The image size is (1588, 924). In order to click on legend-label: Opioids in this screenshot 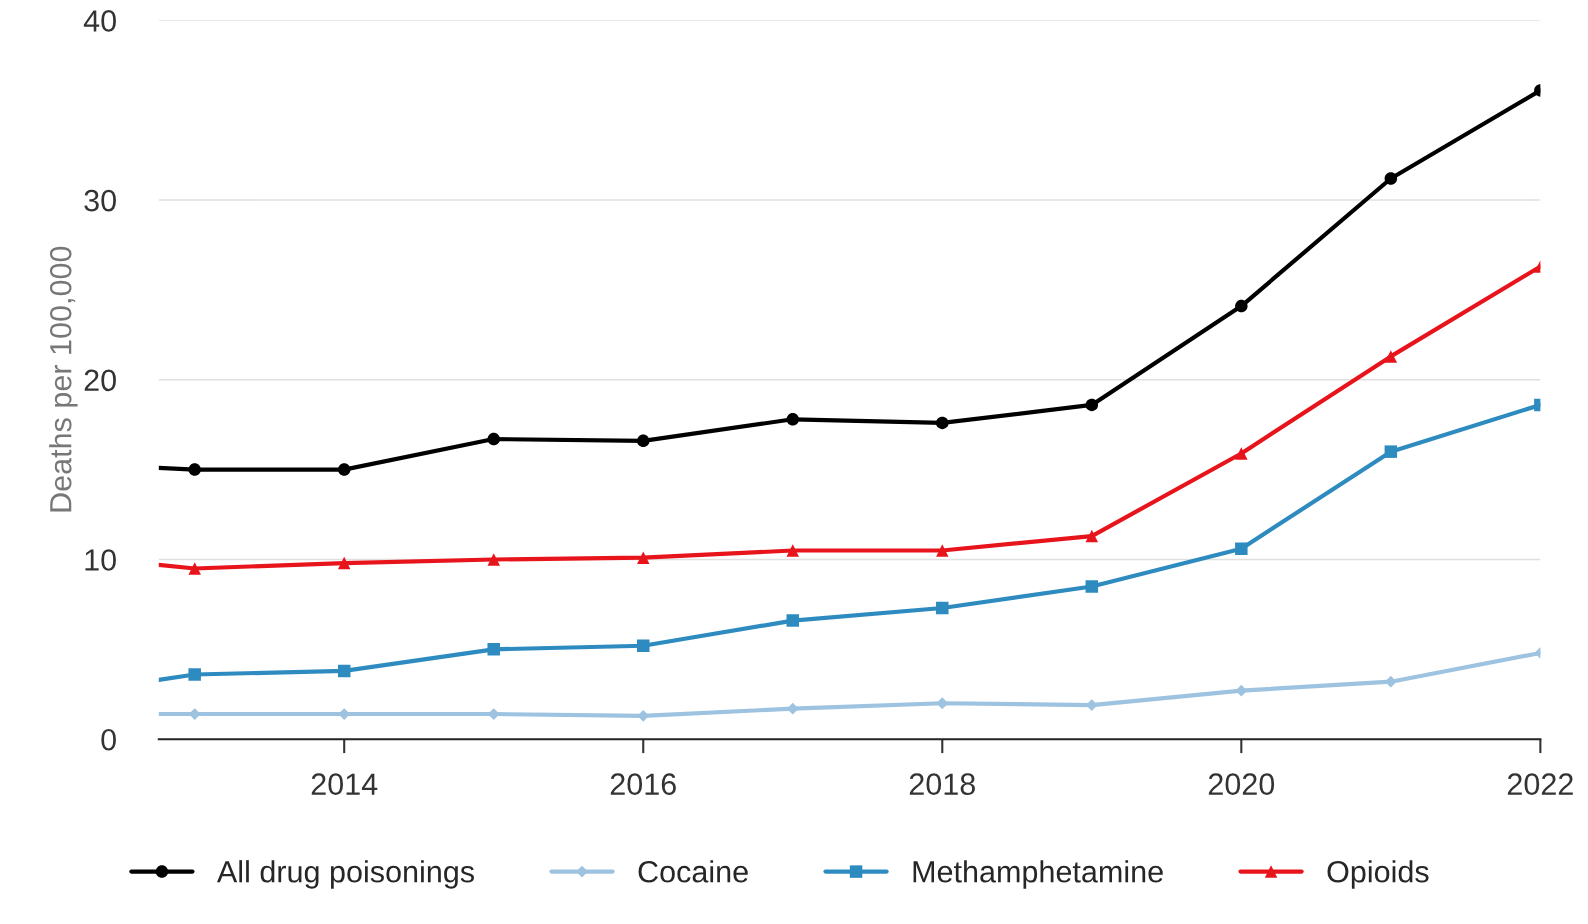, I will do `click(1378, 874)`.